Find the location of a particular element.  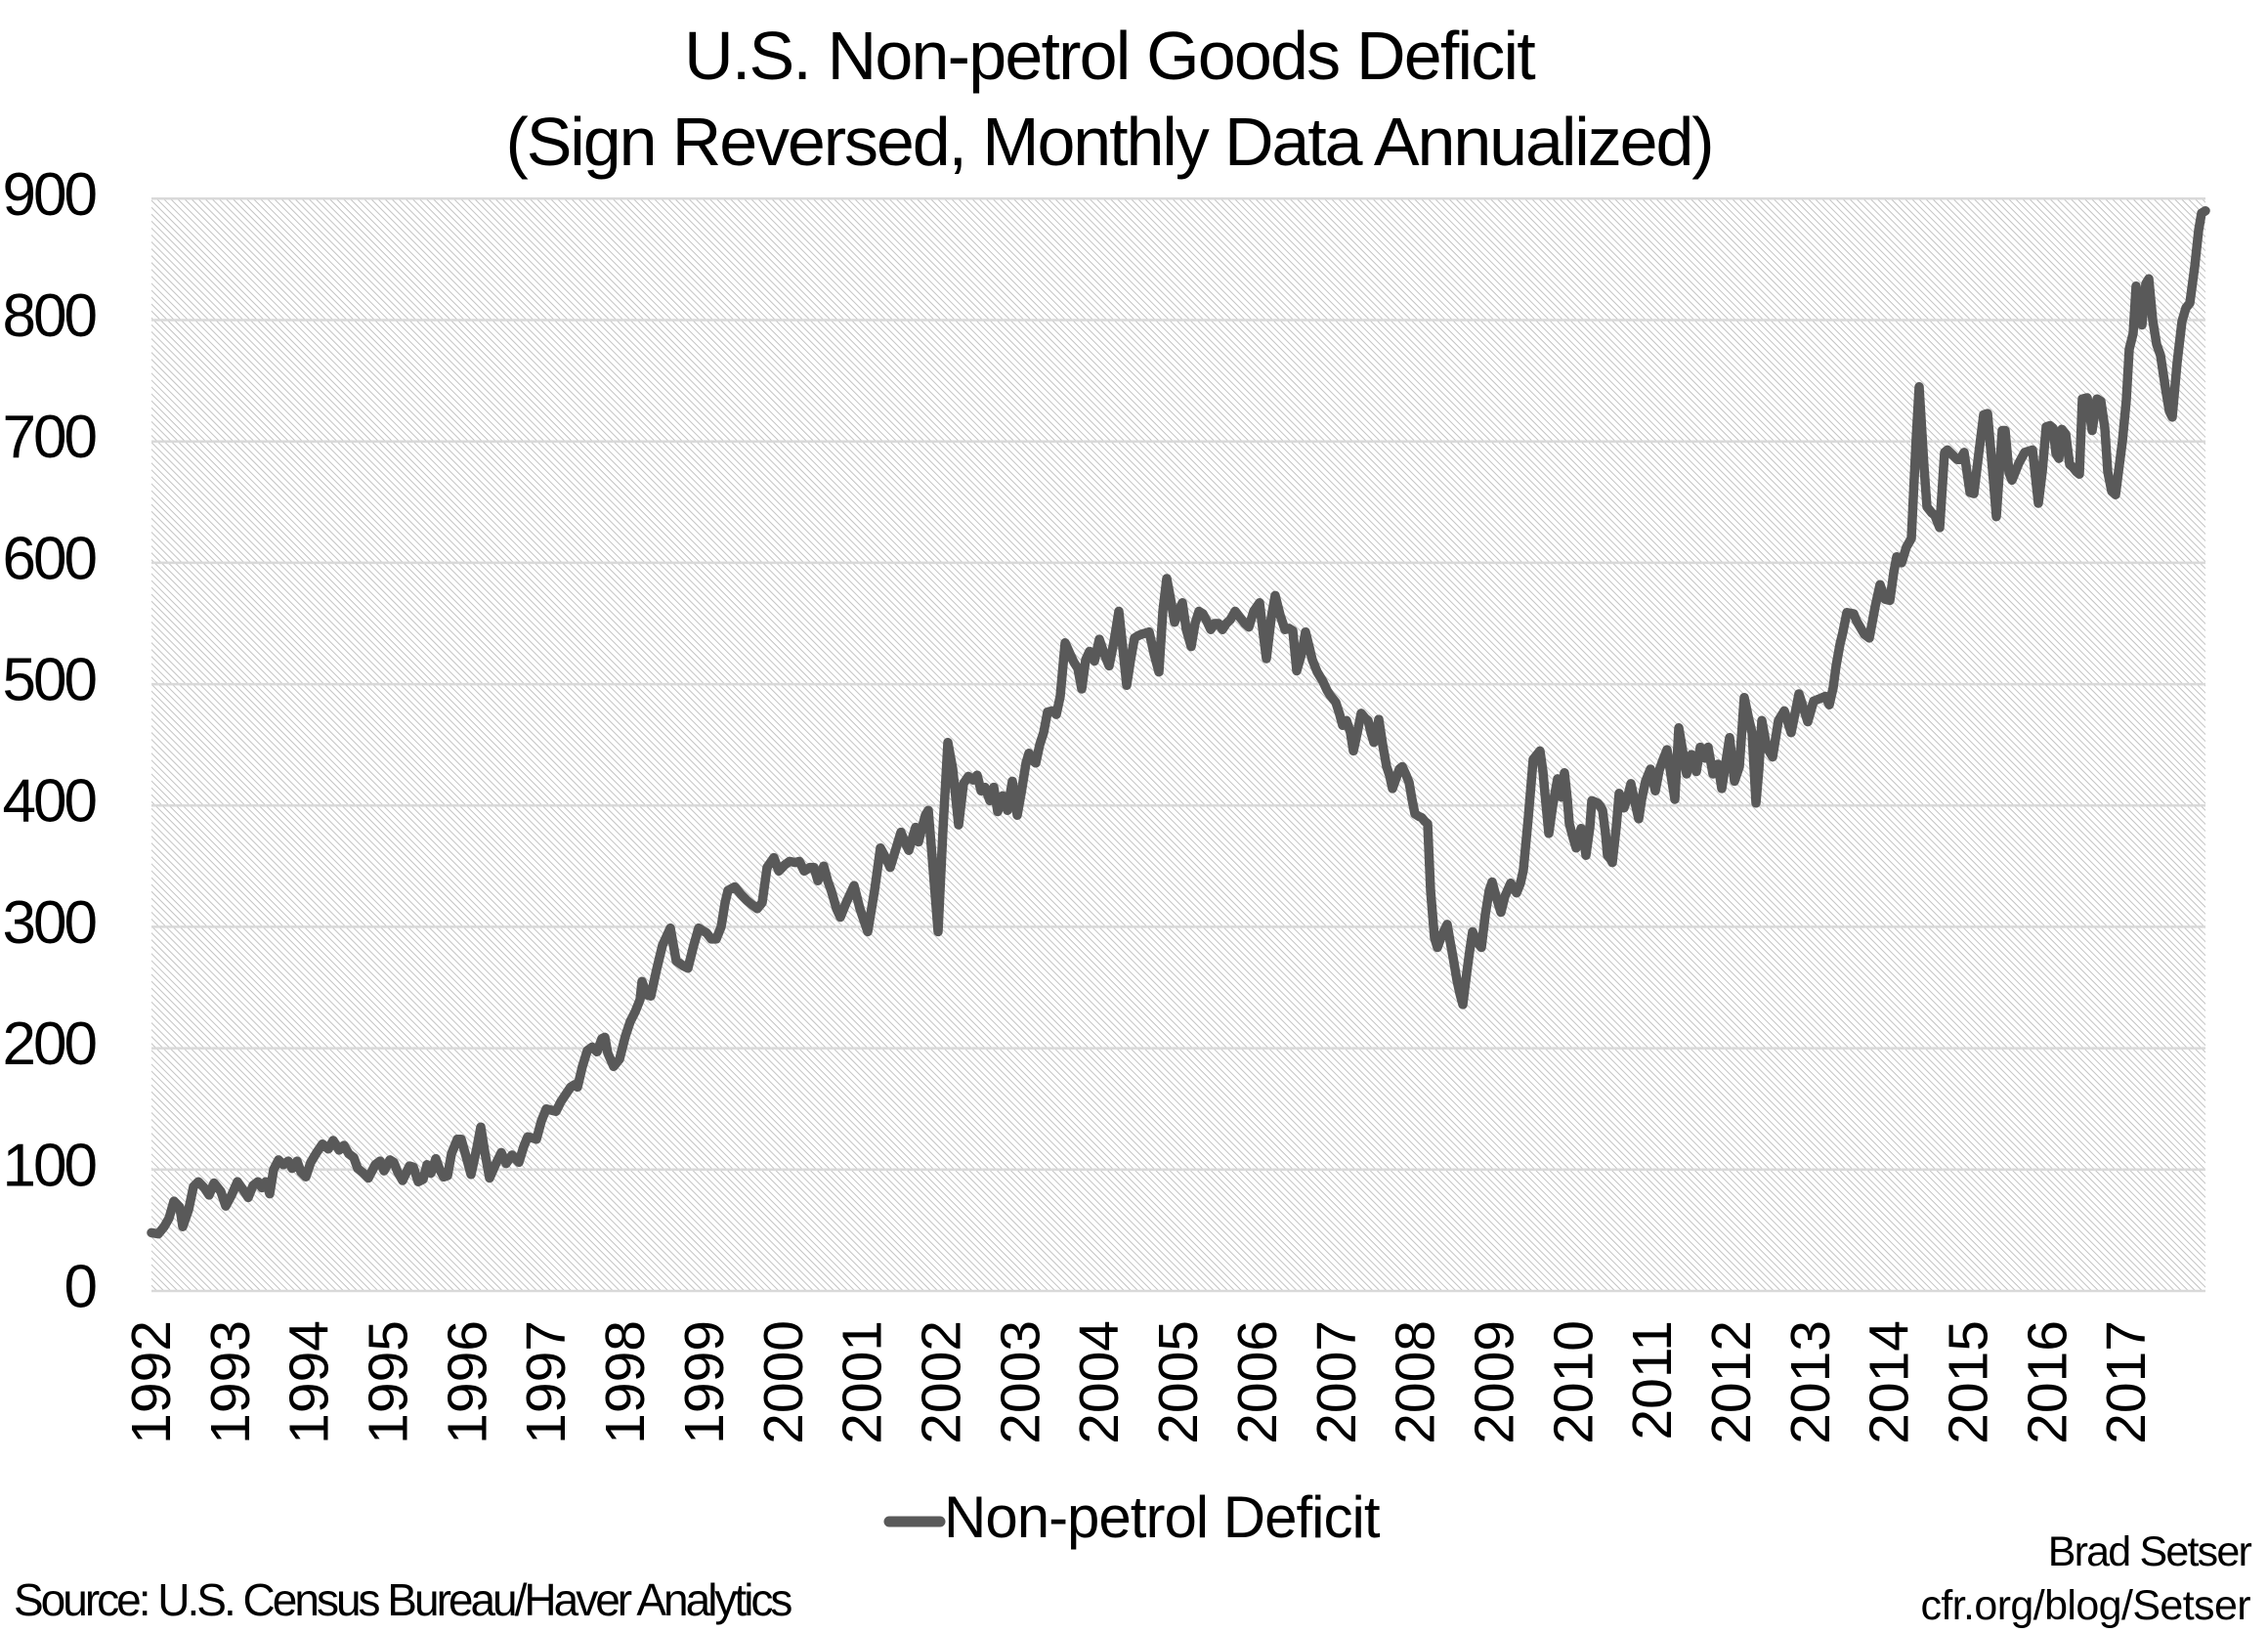

svg-text: 2007 is located at coordinates (1336, 1382).